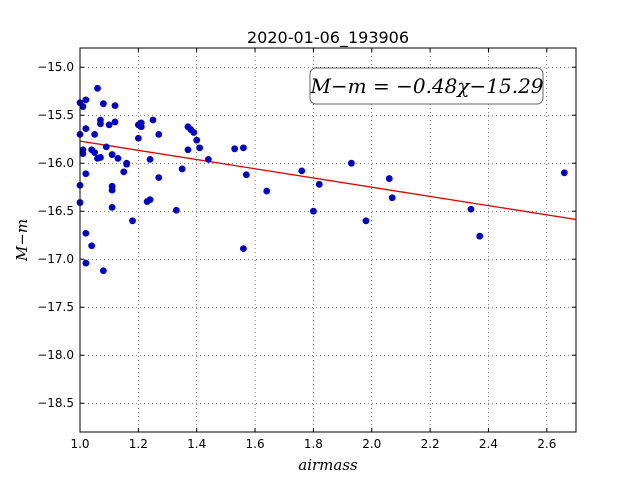  I want to click on y-tick-label: −17.5, so click(55, 307).